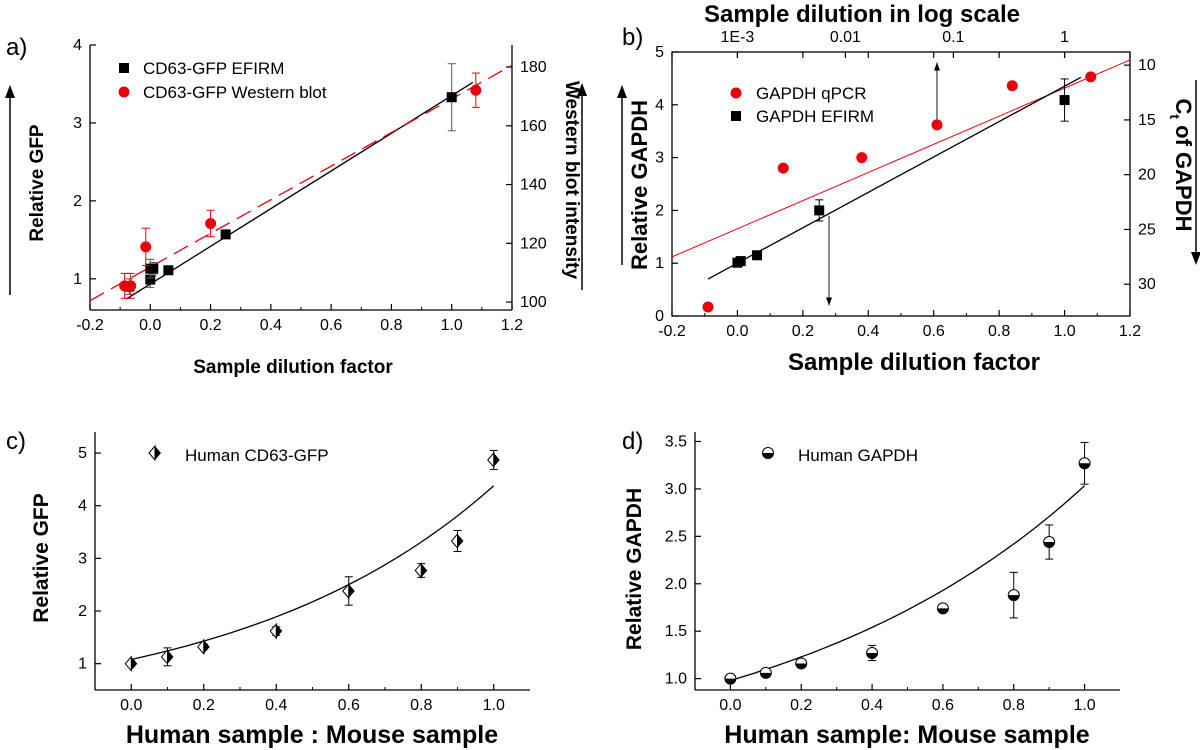 This screenshot has height=750, width=1200. What do you see at coordinates (312, 735) in the screenshot?
I see `panel-c-xlabel: Human sample : Mouse sample` at bounding box center [312, 735].